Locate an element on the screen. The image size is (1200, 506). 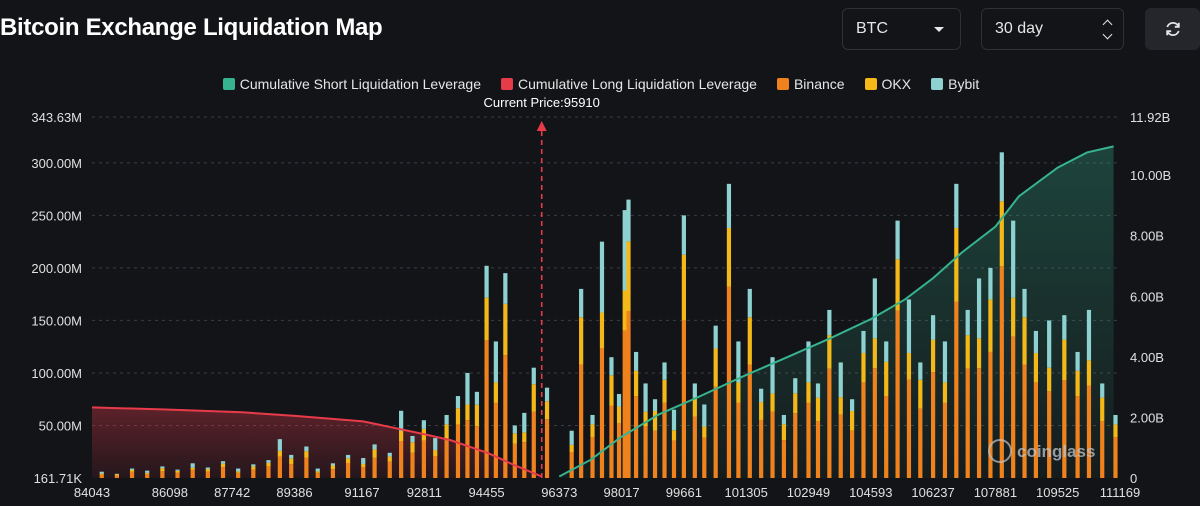
x-tick-label: 104593 is located at coordinates (870, 492).